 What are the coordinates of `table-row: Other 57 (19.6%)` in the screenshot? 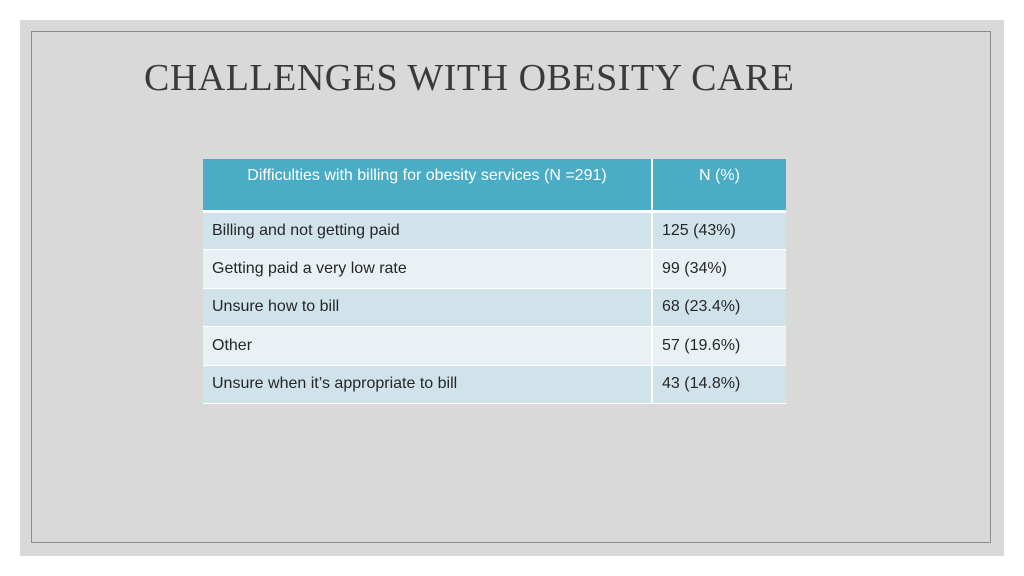 It's located at (494, 346).